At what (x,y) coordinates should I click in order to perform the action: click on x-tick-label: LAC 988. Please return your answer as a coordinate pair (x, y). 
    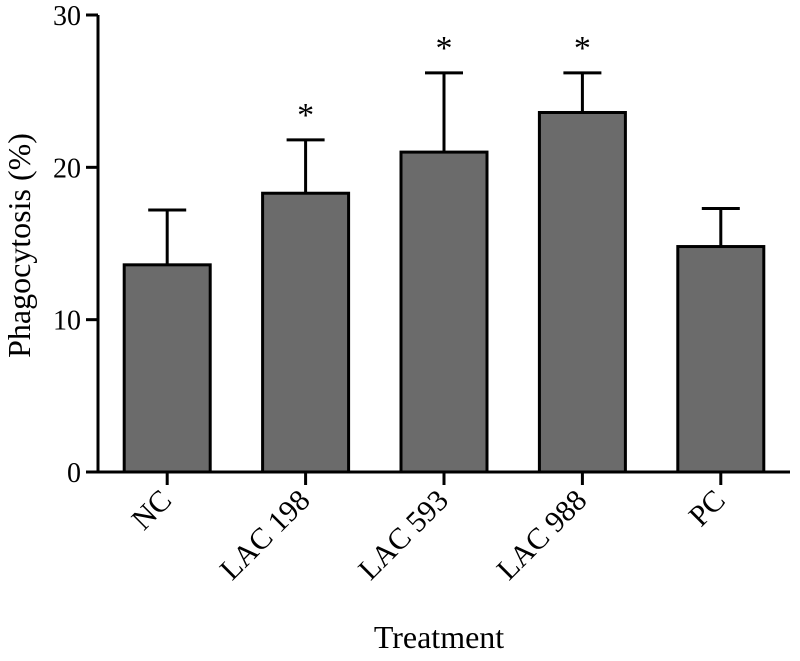
    Looking at the image, I should click on (541, 535).